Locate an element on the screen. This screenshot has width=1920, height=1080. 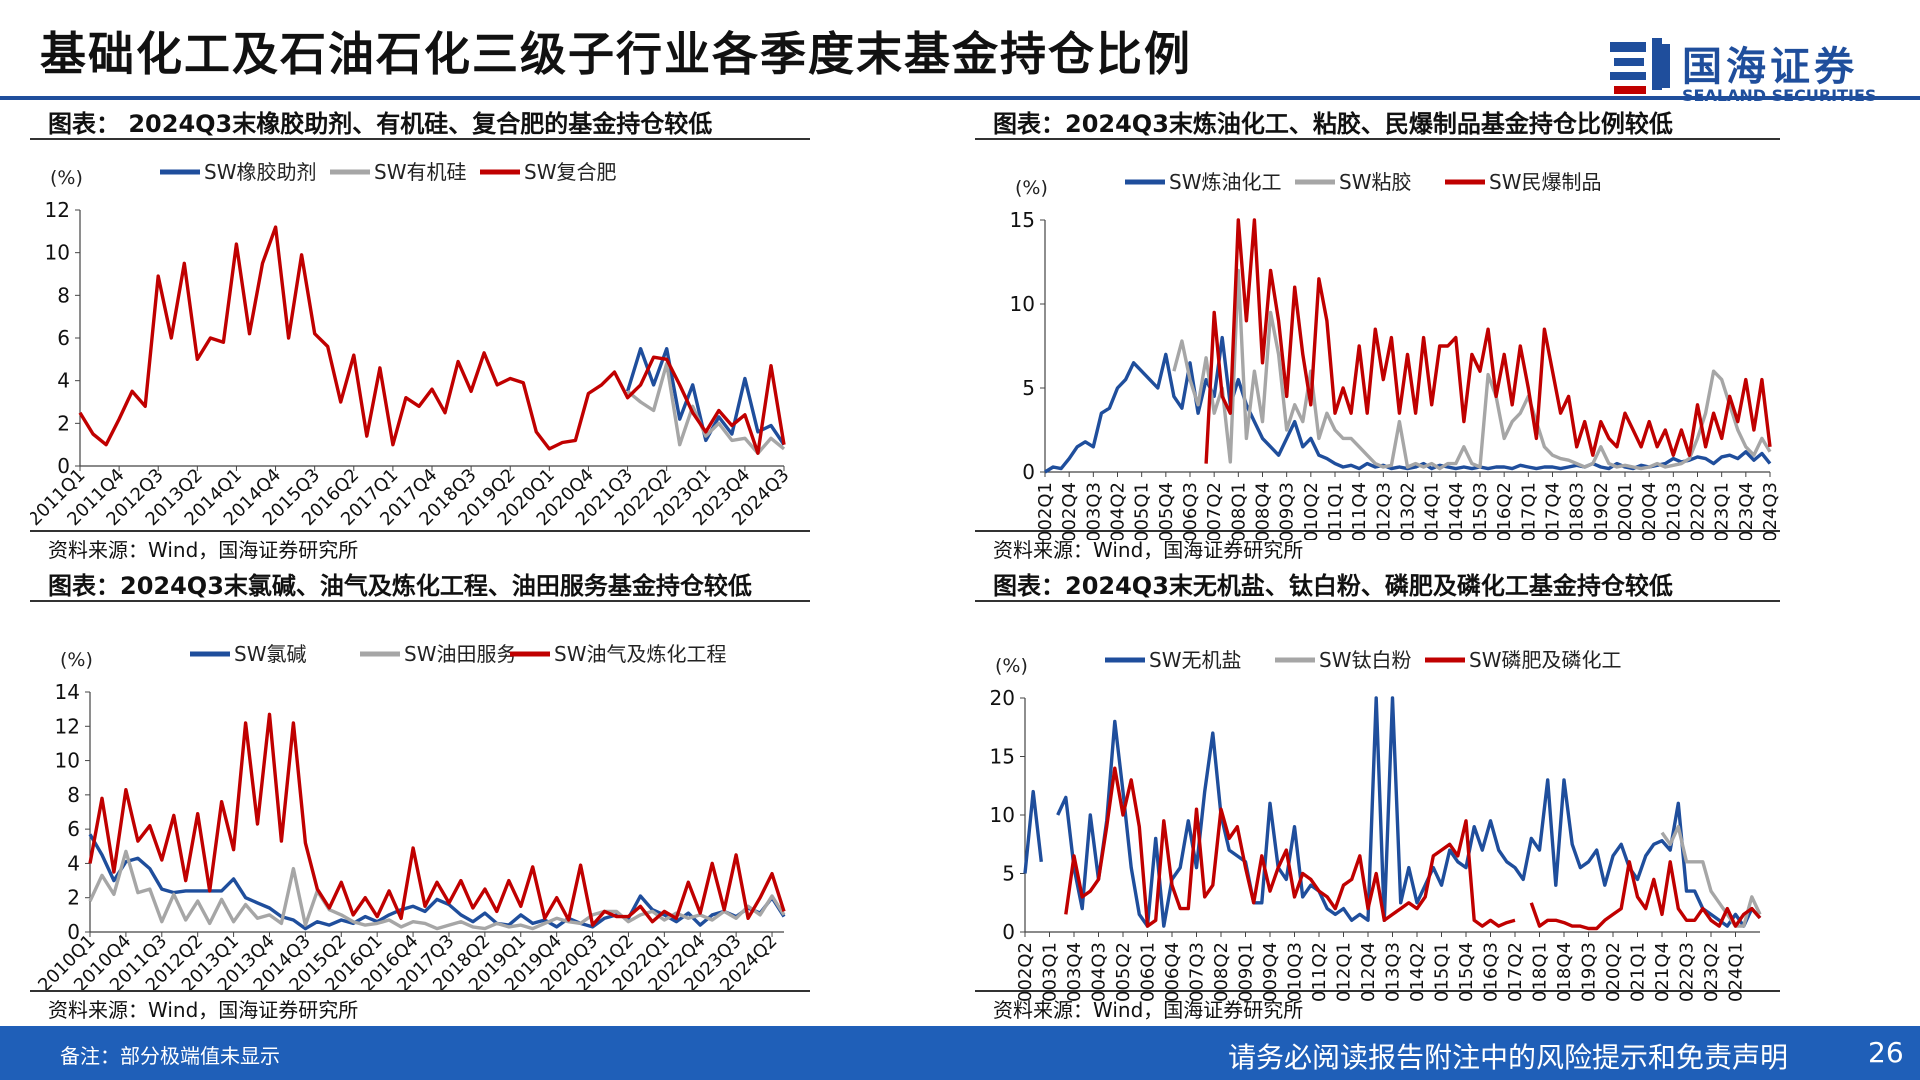
legend-label: SW无机盐 is located at coordinates (1195, 660).